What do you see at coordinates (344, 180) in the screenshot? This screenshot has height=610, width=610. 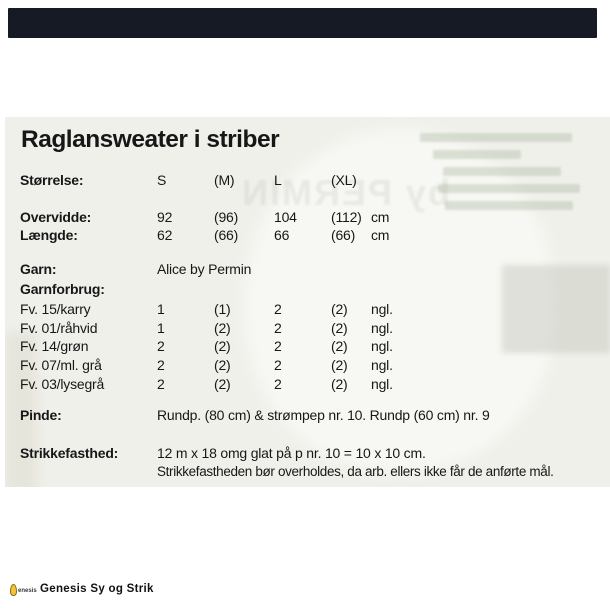 I see `size-xl: (XL)` at bounding box center [344, 180].